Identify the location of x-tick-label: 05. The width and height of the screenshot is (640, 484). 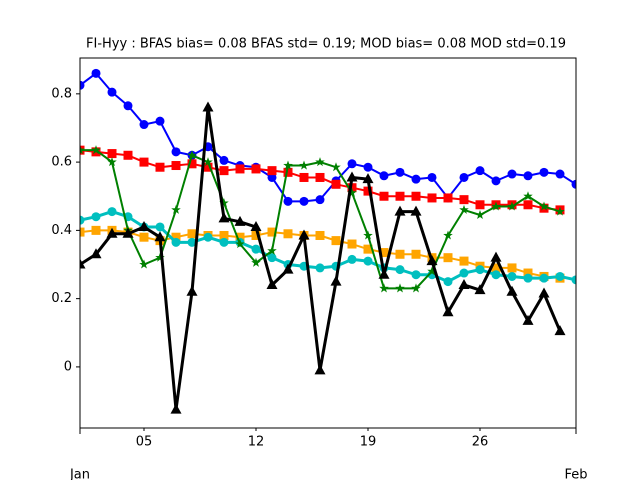
(144, 442).